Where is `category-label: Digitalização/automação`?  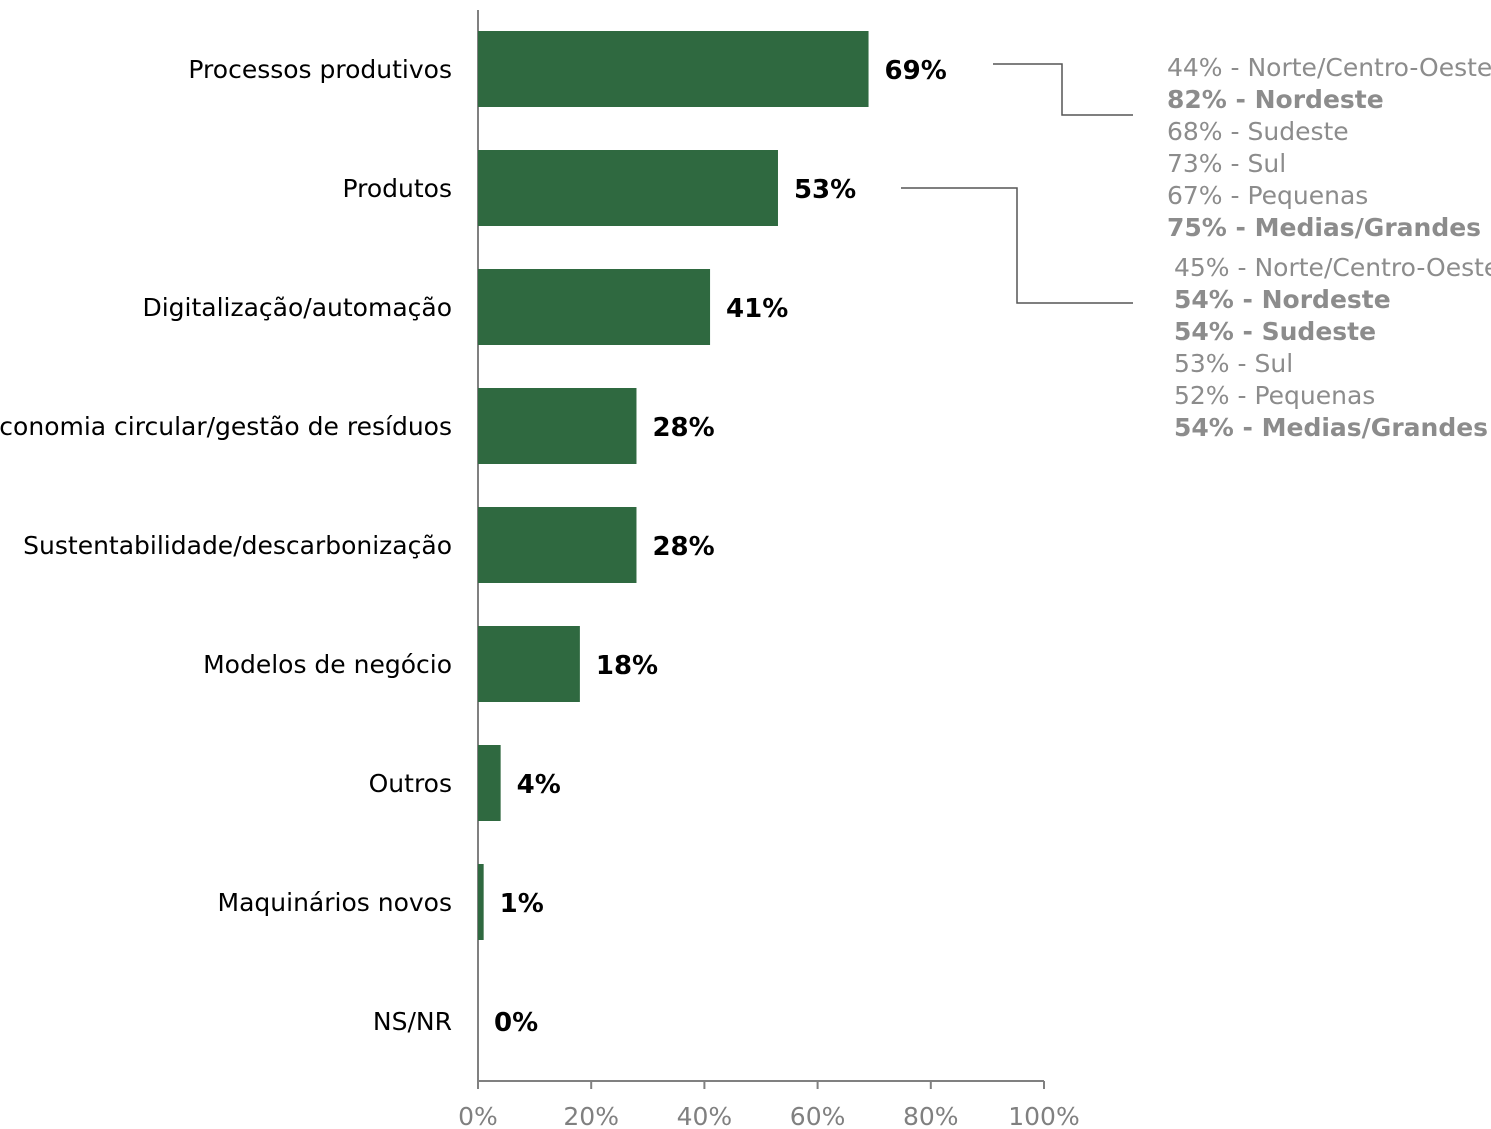 category-label: Digitalização/automação is located at coordinates (297, 307).